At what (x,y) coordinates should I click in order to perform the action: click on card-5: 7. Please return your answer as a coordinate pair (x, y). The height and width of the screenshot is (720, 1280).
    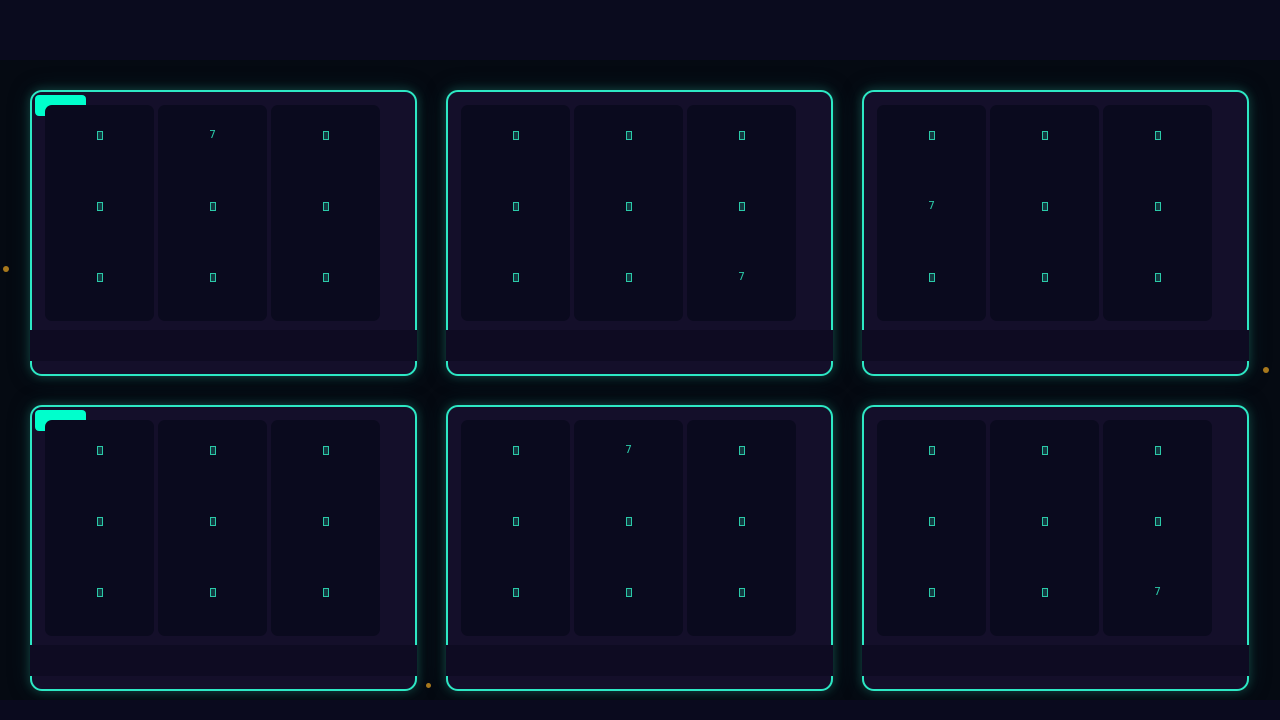
    Looking at the image, I should click on (639, 548).